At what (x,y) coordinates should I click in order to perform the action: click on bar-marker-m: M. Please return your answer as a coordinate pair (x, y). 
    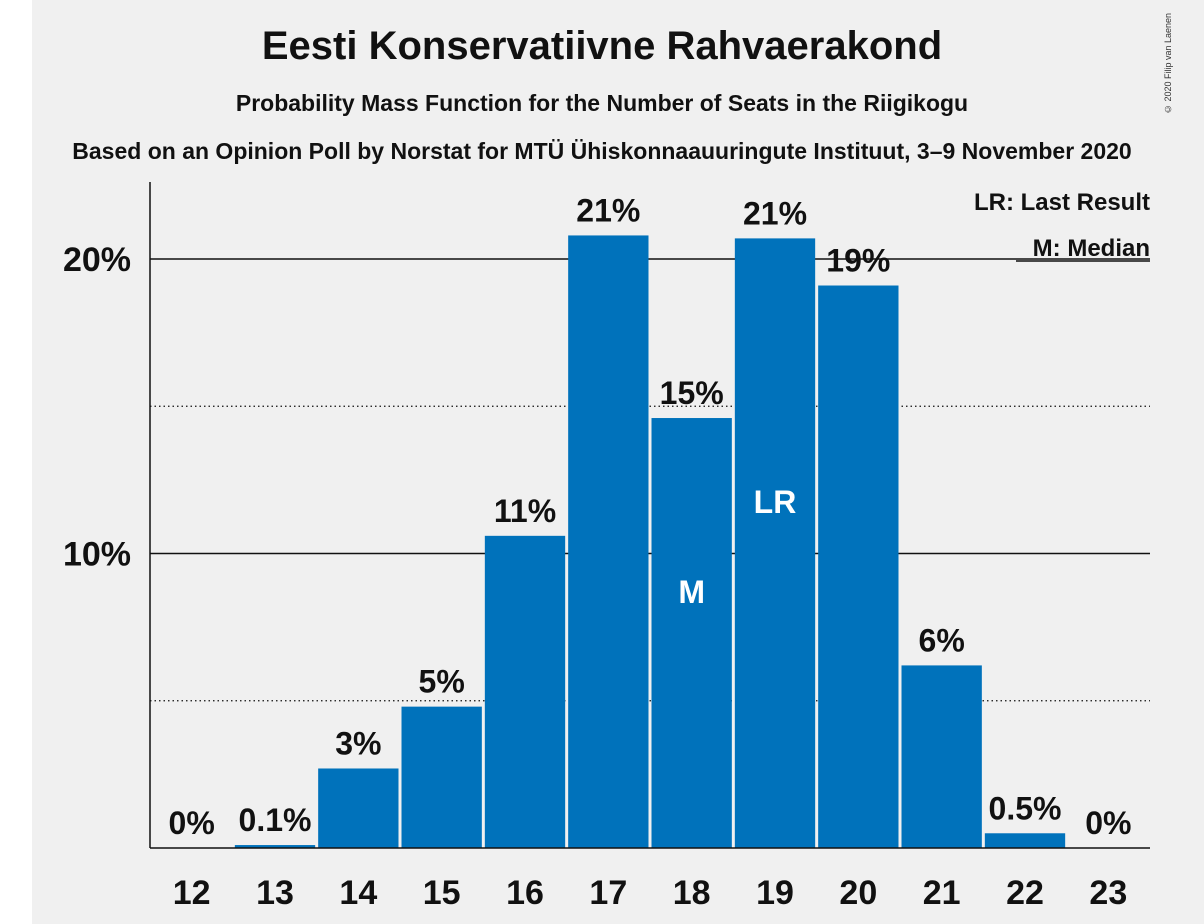
    Looking at the image, I should click on (691, 592).